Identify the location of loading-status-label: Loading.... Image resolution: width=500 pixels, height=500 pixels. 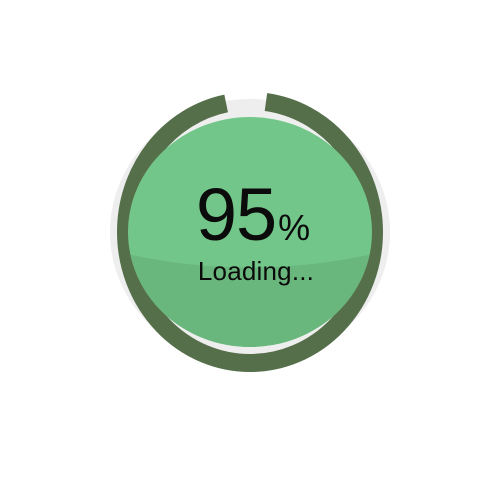
(256, 271).